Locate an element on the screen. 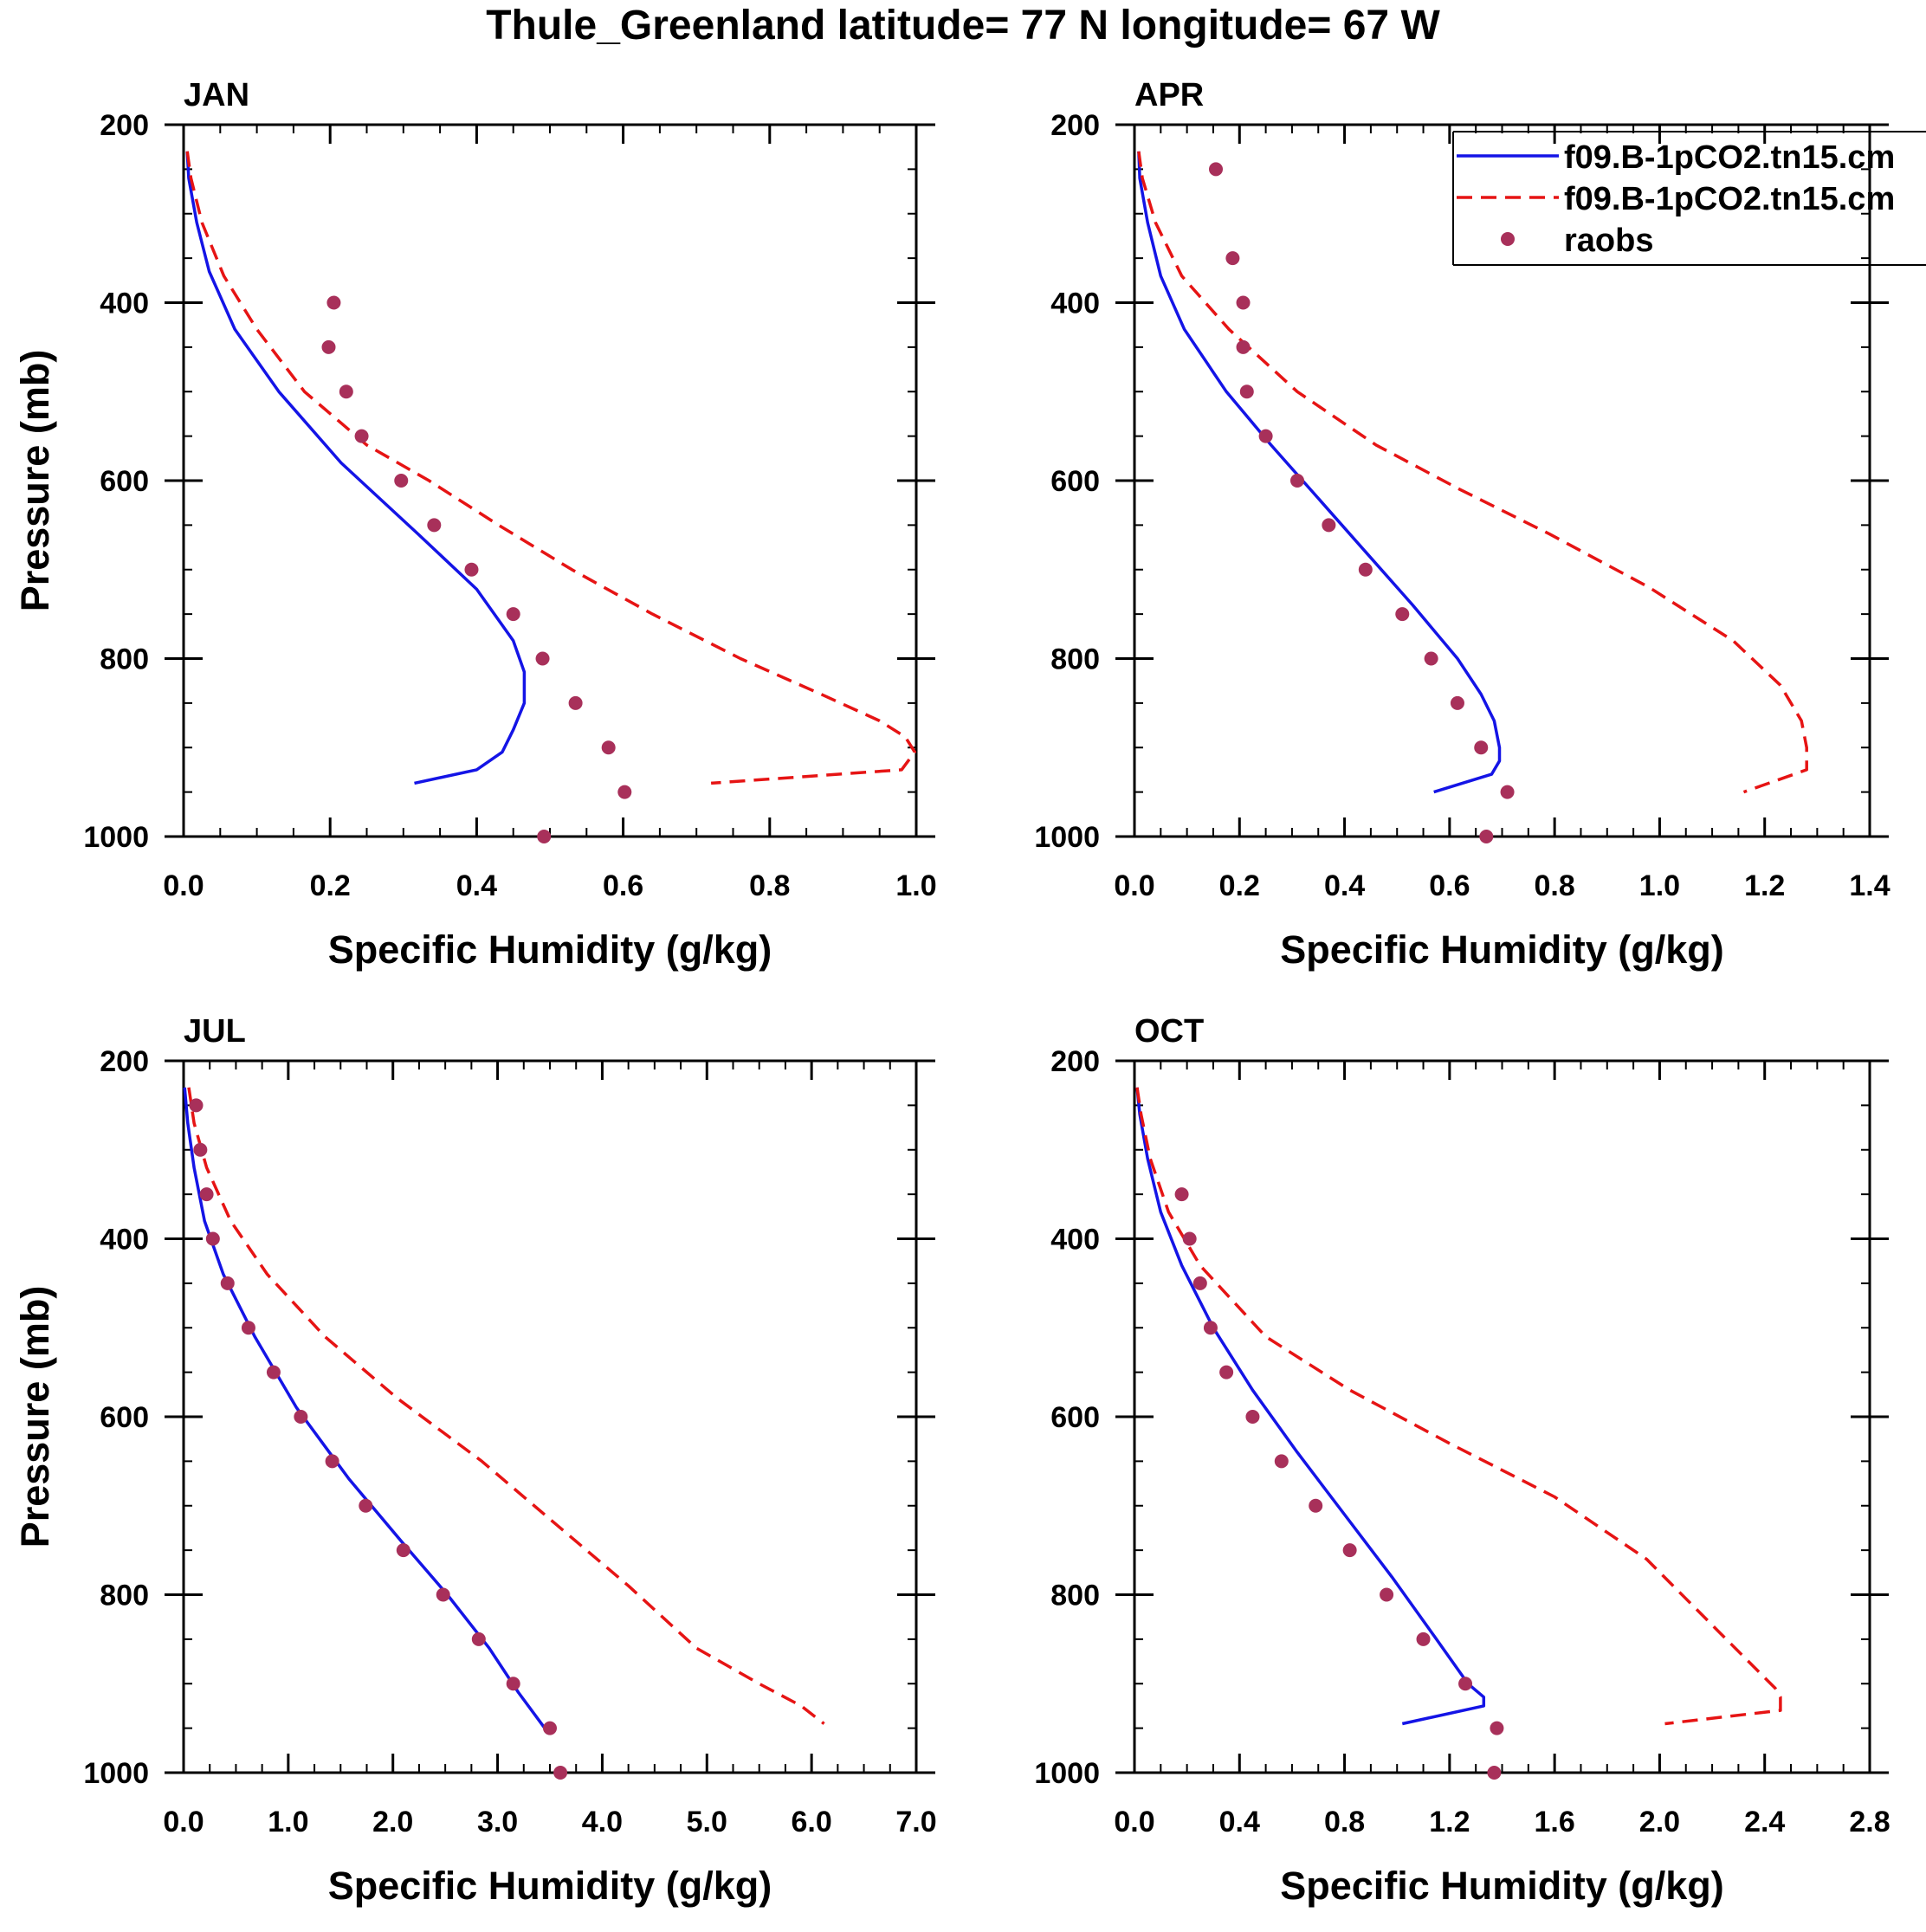  legend-swatch-marker is located at coordinates (1508, 239).